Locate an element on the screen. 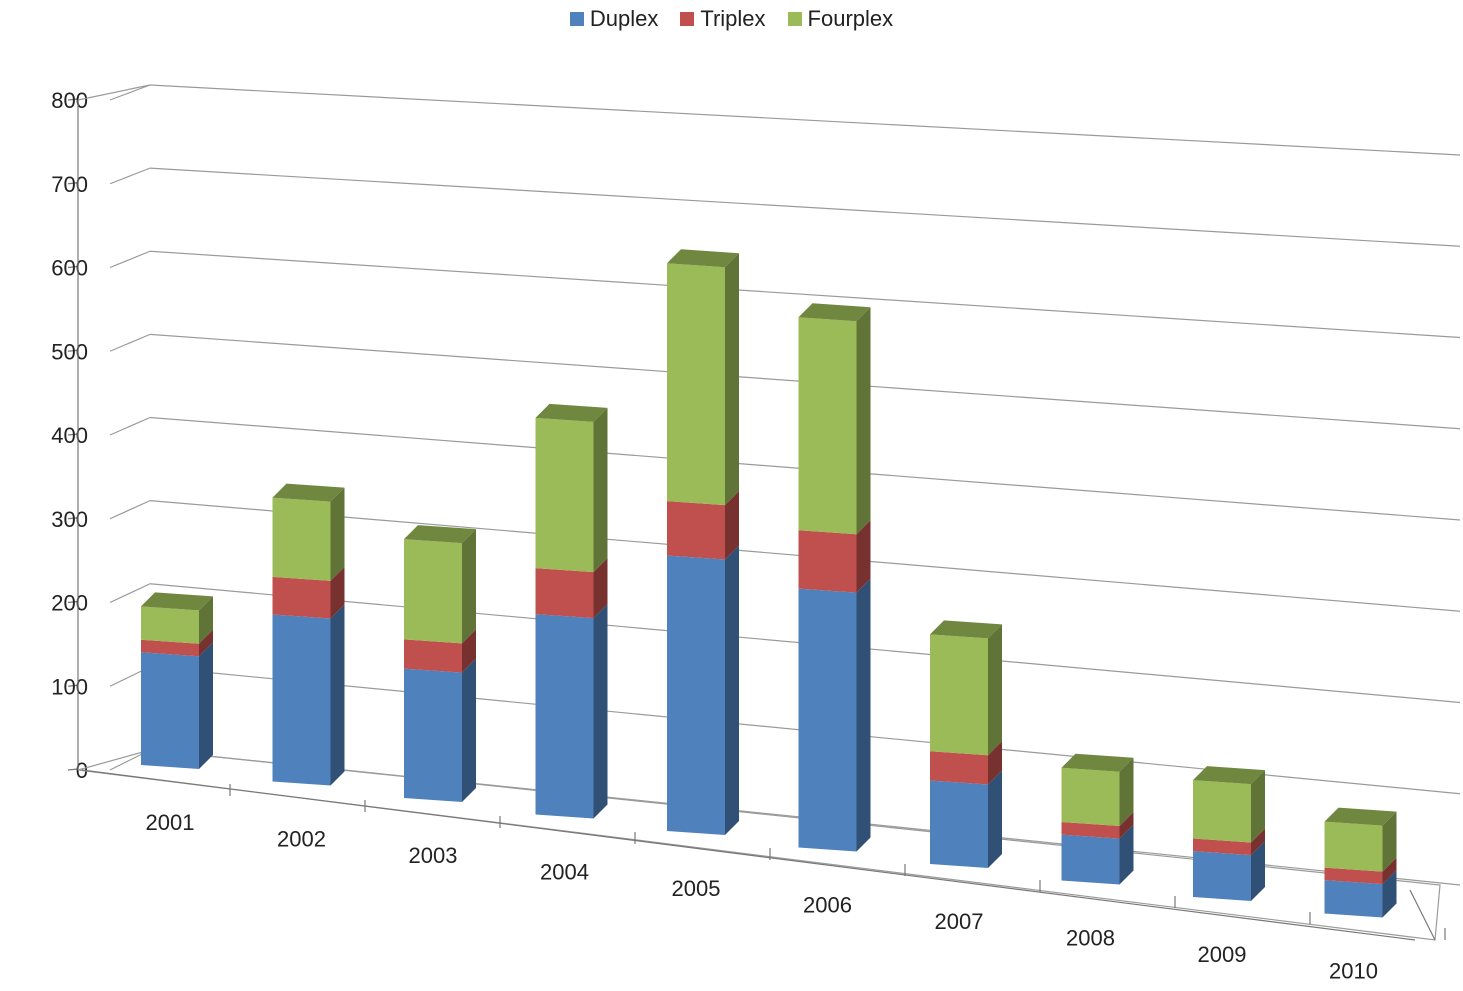  bar-duplex-2002 is located at coordinates (301, 700).